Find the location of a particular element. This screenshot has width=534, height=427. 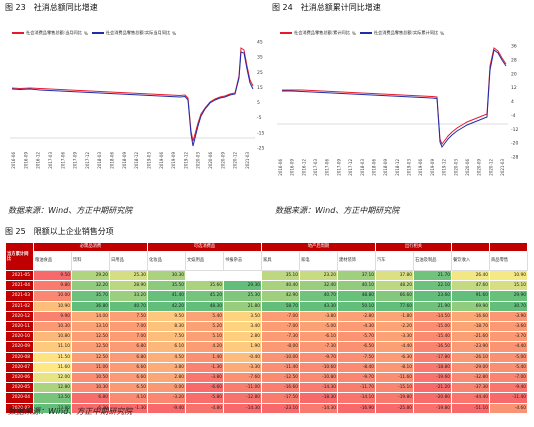

table-cell: -37.30 is located at coordinates (470, 388).